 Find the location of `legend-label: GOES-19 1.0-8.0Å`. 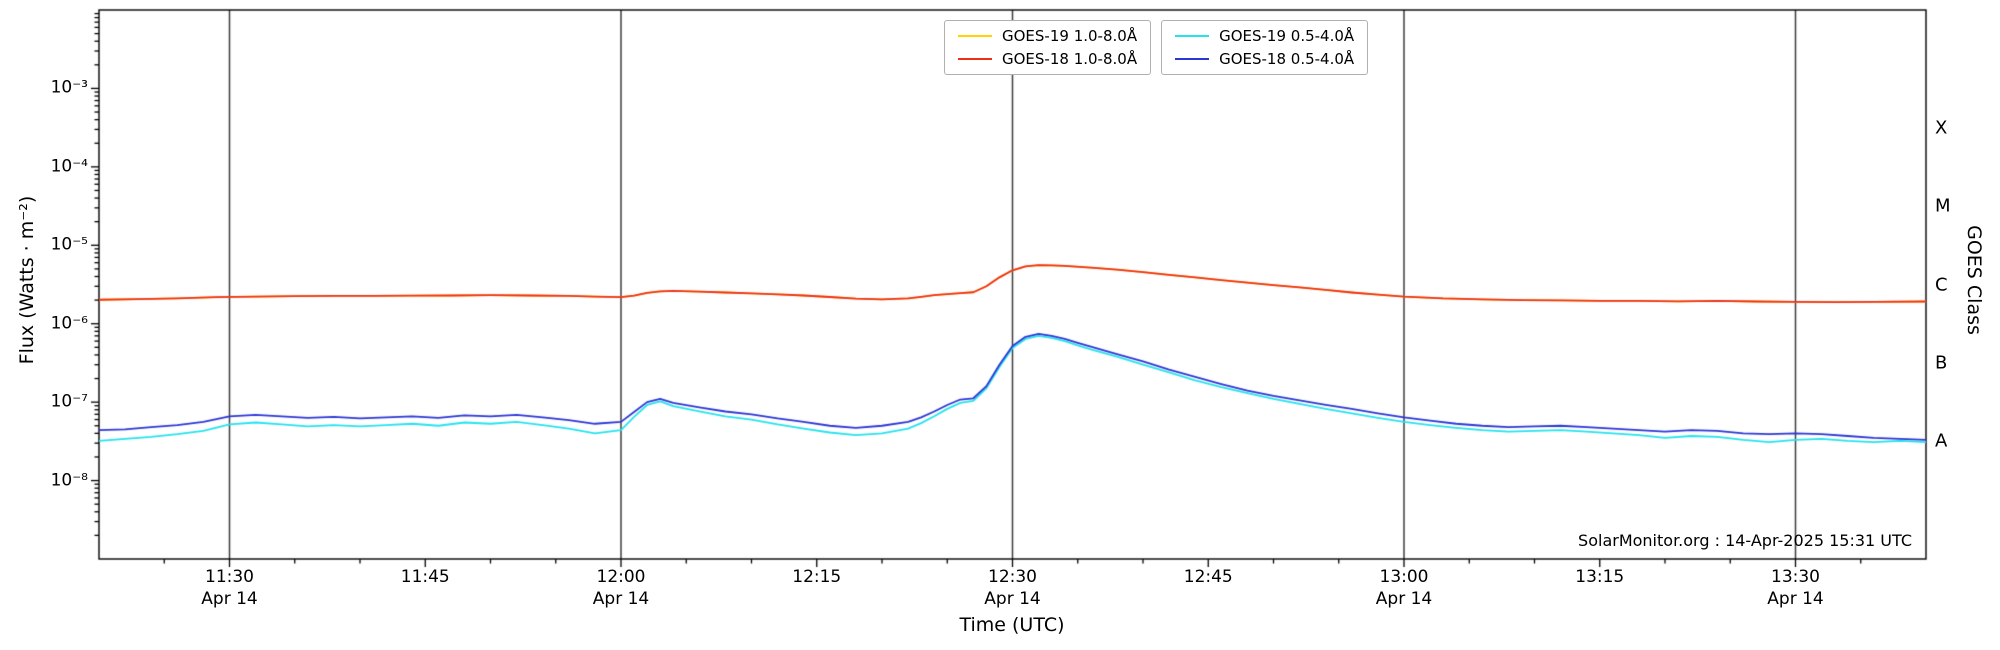

legend-label: GOES-19 1.0-8.0Å is located at coordinates (1070, 36).